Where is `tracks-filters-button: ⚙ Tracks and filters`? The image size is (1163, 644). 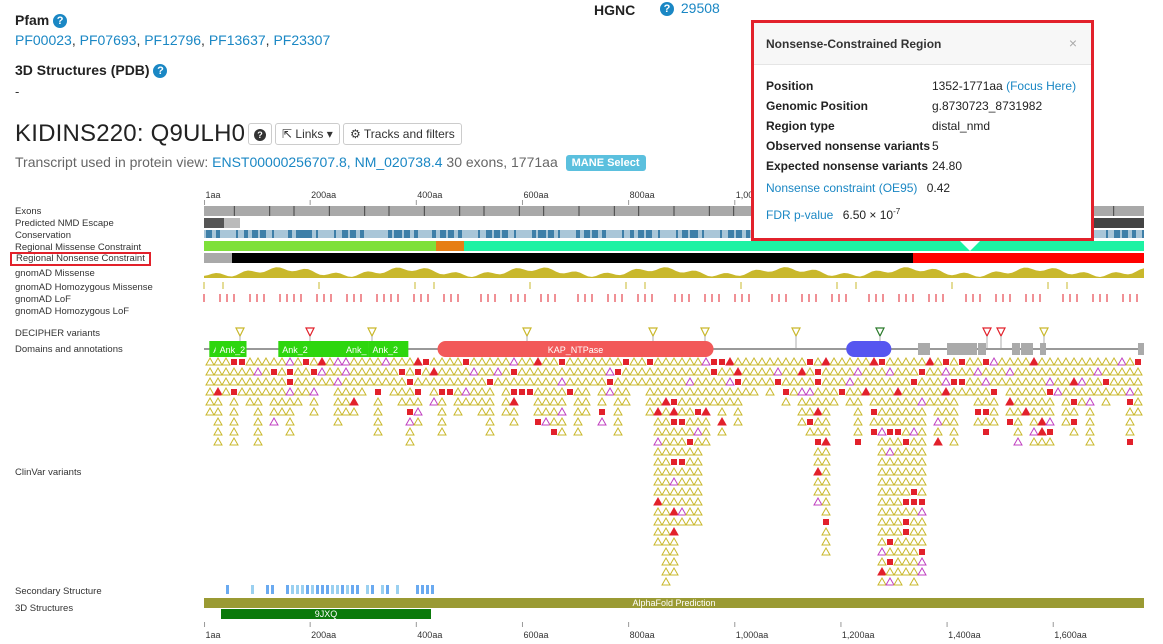 tracks-filters-button: ⚙ Tracks and filters is located at coordinates (402, 134).